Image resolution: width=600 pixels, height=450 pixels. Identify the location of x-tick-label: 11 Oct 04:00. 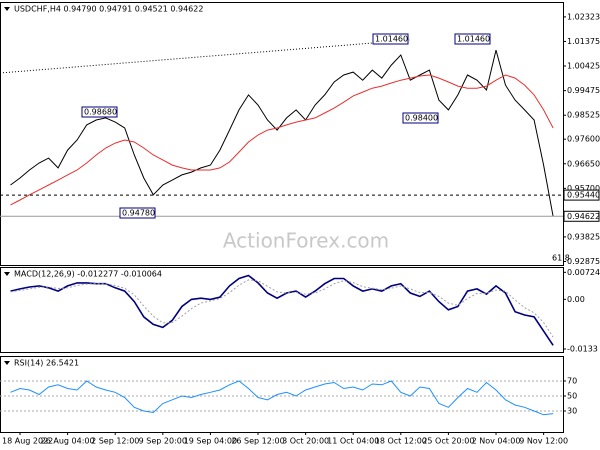
(353, 441).